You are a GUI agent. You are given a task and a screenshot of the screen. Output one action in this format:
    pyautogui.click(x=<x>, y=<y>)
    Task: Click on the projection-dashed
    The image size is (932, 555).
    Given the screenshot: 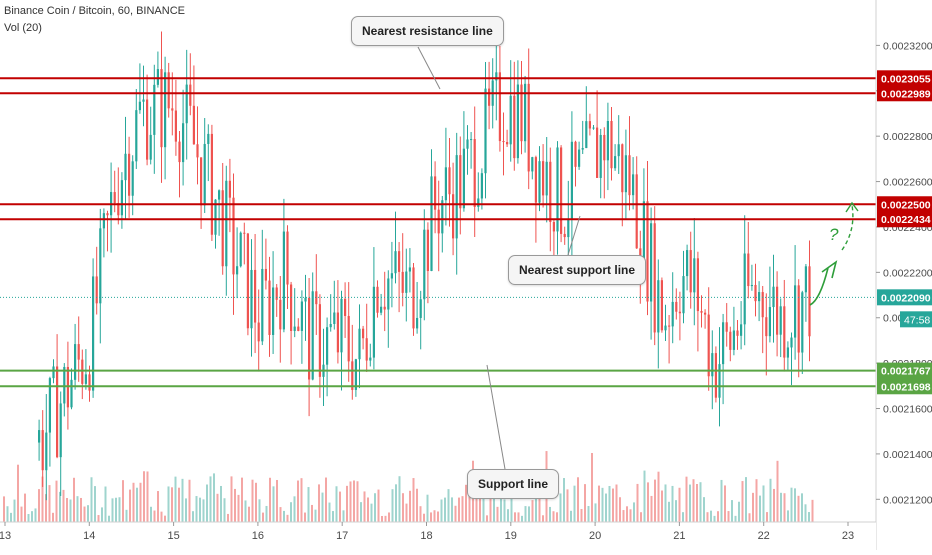 What is the action you would take?
    pyautogui.click(x=847, y=227)
    